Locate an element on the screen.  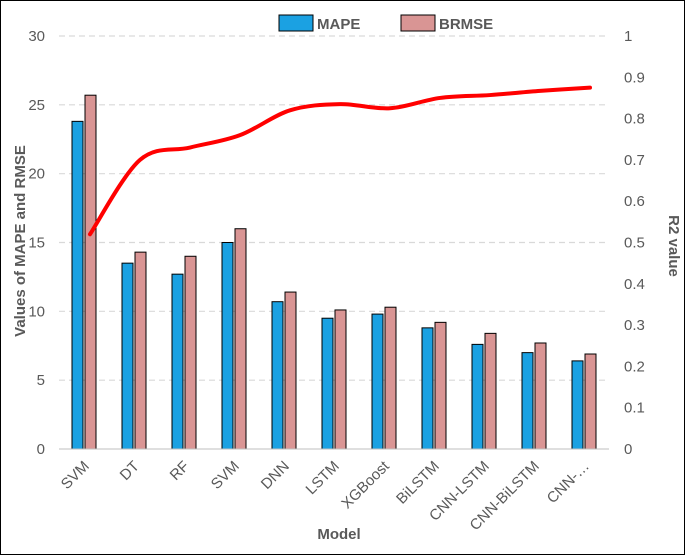
y2-axis-title: R2 value is located at coordinates (673, 246).